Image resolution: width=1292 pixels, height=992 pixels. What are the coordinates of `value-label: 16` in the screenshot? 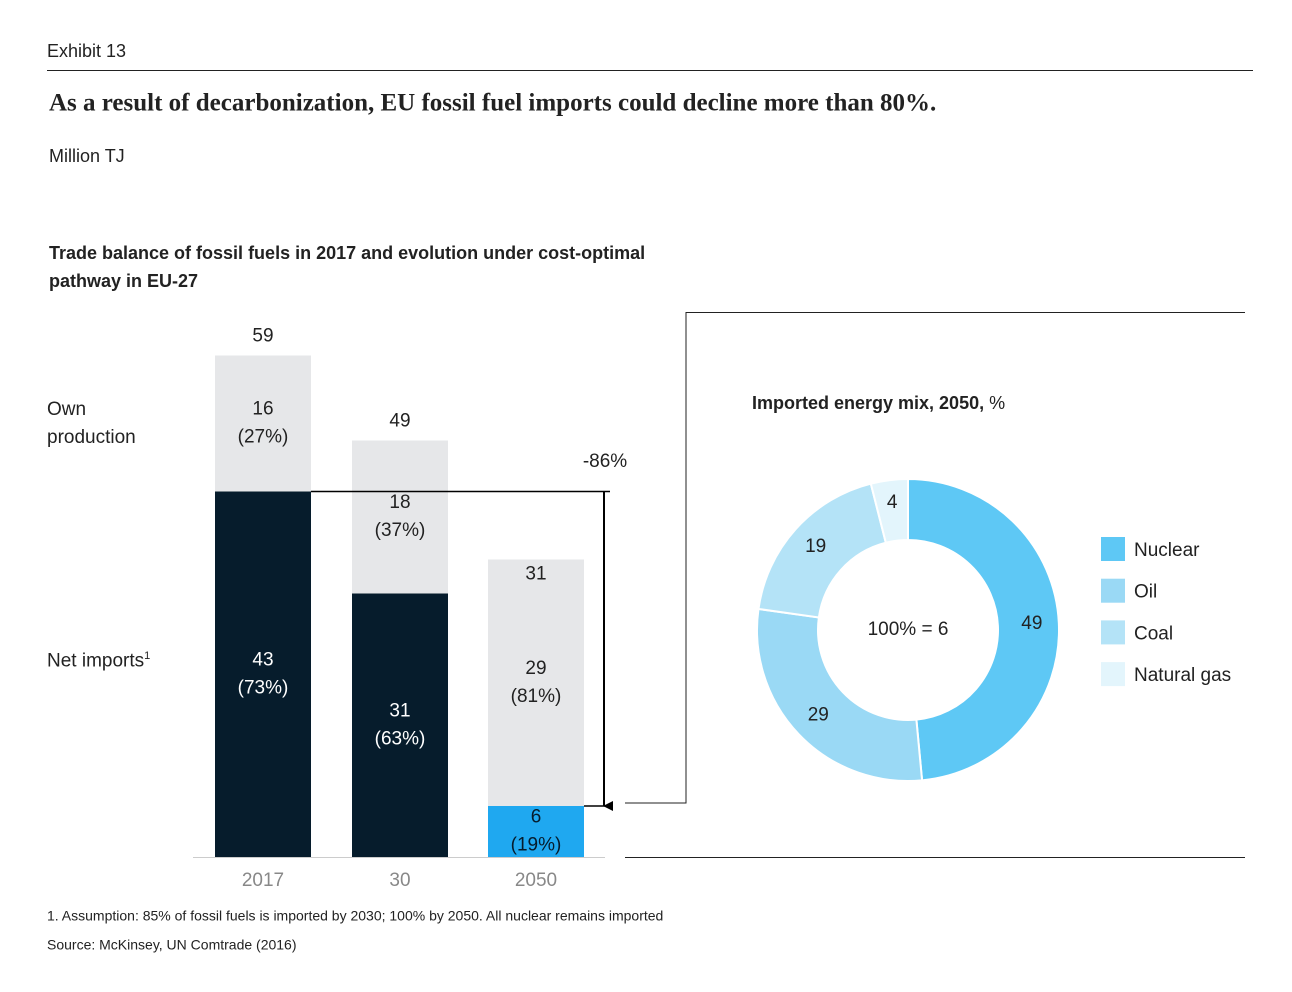 It's located at (262, 409).